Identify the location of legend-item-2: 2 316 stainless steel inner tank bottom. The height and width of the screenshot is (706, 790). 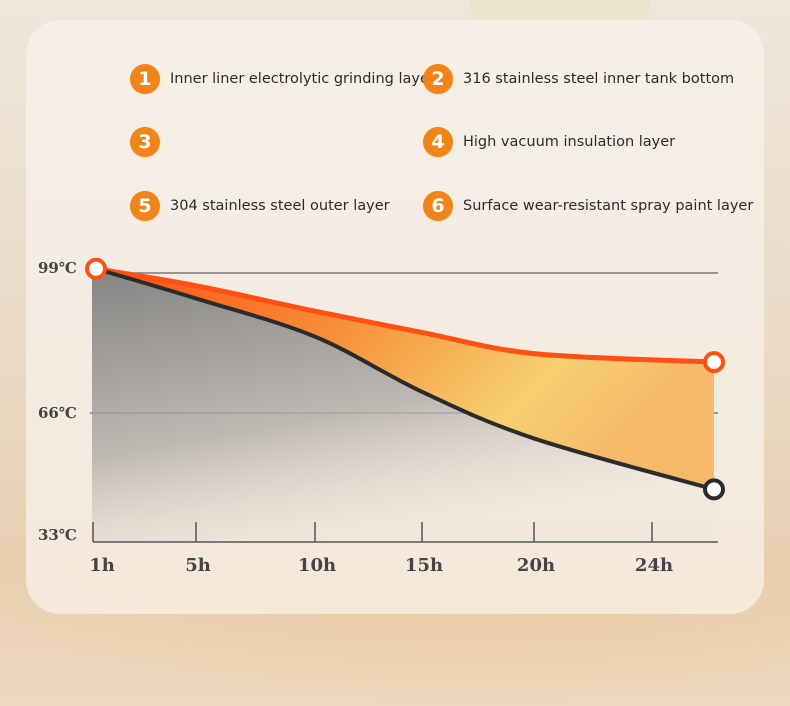
(578, 79).